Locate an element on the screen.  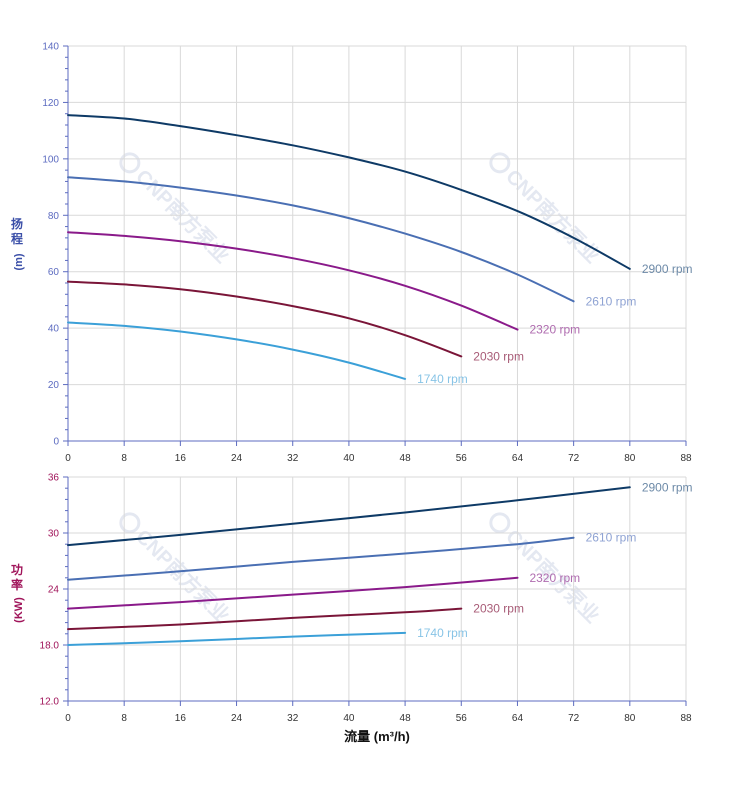
head-y-tick-label: 80 is located at coordinates (54, 216).